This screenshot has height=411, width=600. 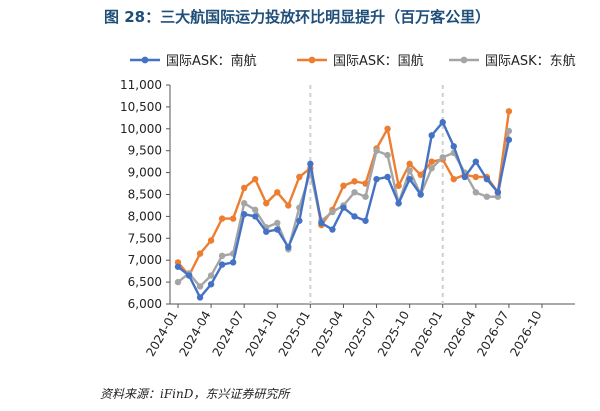 What do you see at coordinates (530, 61) in the screenshot?
I see `legend-label: 国际ASK：东航` at bounding box center [530, 61].